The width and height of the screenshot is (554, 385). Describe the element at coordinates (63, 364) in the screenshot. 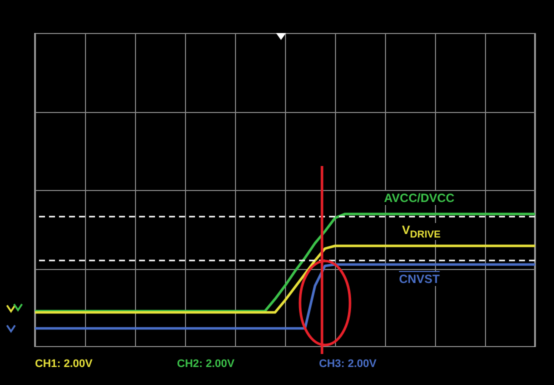

I see `text: CH1: 2.00V` at that location.